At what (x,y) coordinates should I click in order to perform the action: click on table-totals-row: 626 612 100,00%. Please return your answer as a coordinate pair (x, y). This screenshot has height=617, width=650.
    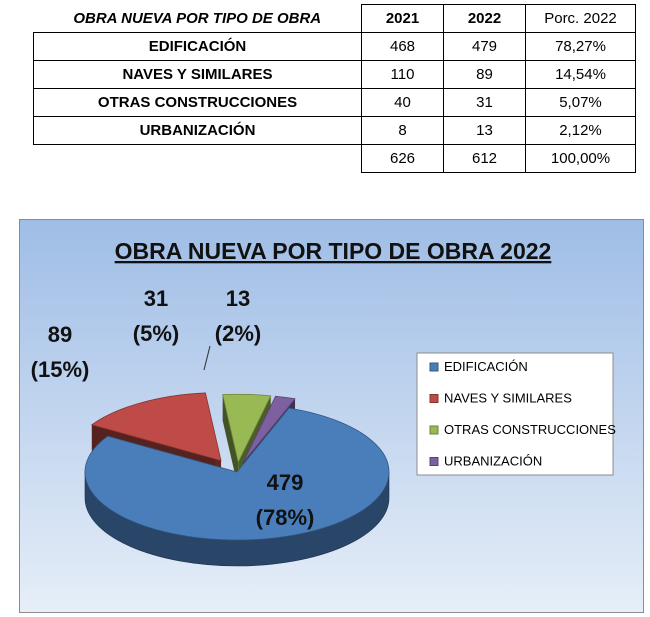
    Looking at the image, I should click on (335, 158).